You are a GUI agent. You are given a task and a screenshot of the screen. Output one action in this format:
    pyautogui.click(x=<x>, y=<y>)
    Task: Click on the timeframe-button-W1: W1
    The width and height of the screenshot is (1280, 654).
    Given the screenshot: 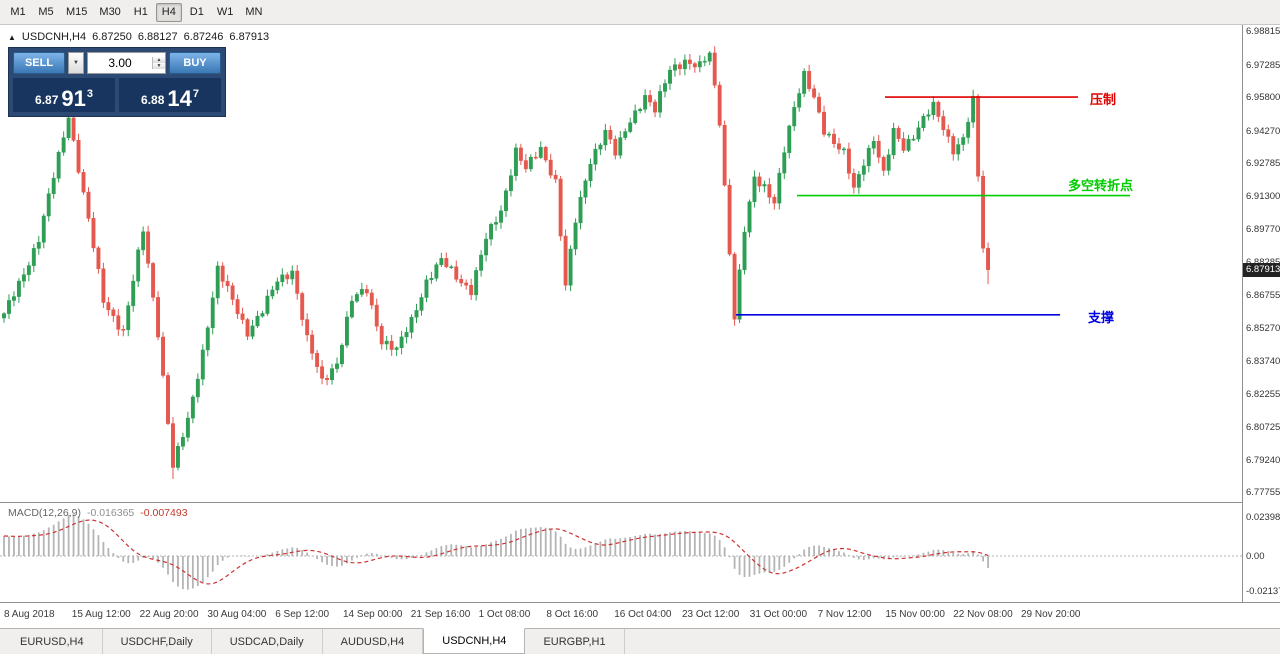 What is the action you would take?
    pyautogui.click(x=225, y=12)
    